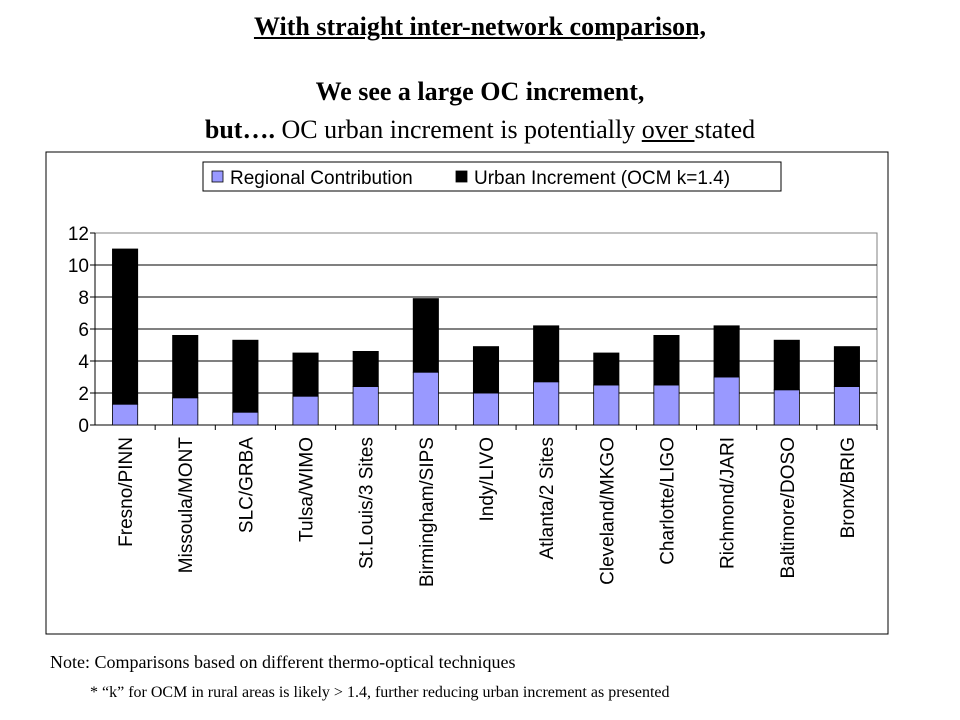 The image size is (960, 720). I want to click on x-category-label: Fresno/PINN, so click(126, 492).